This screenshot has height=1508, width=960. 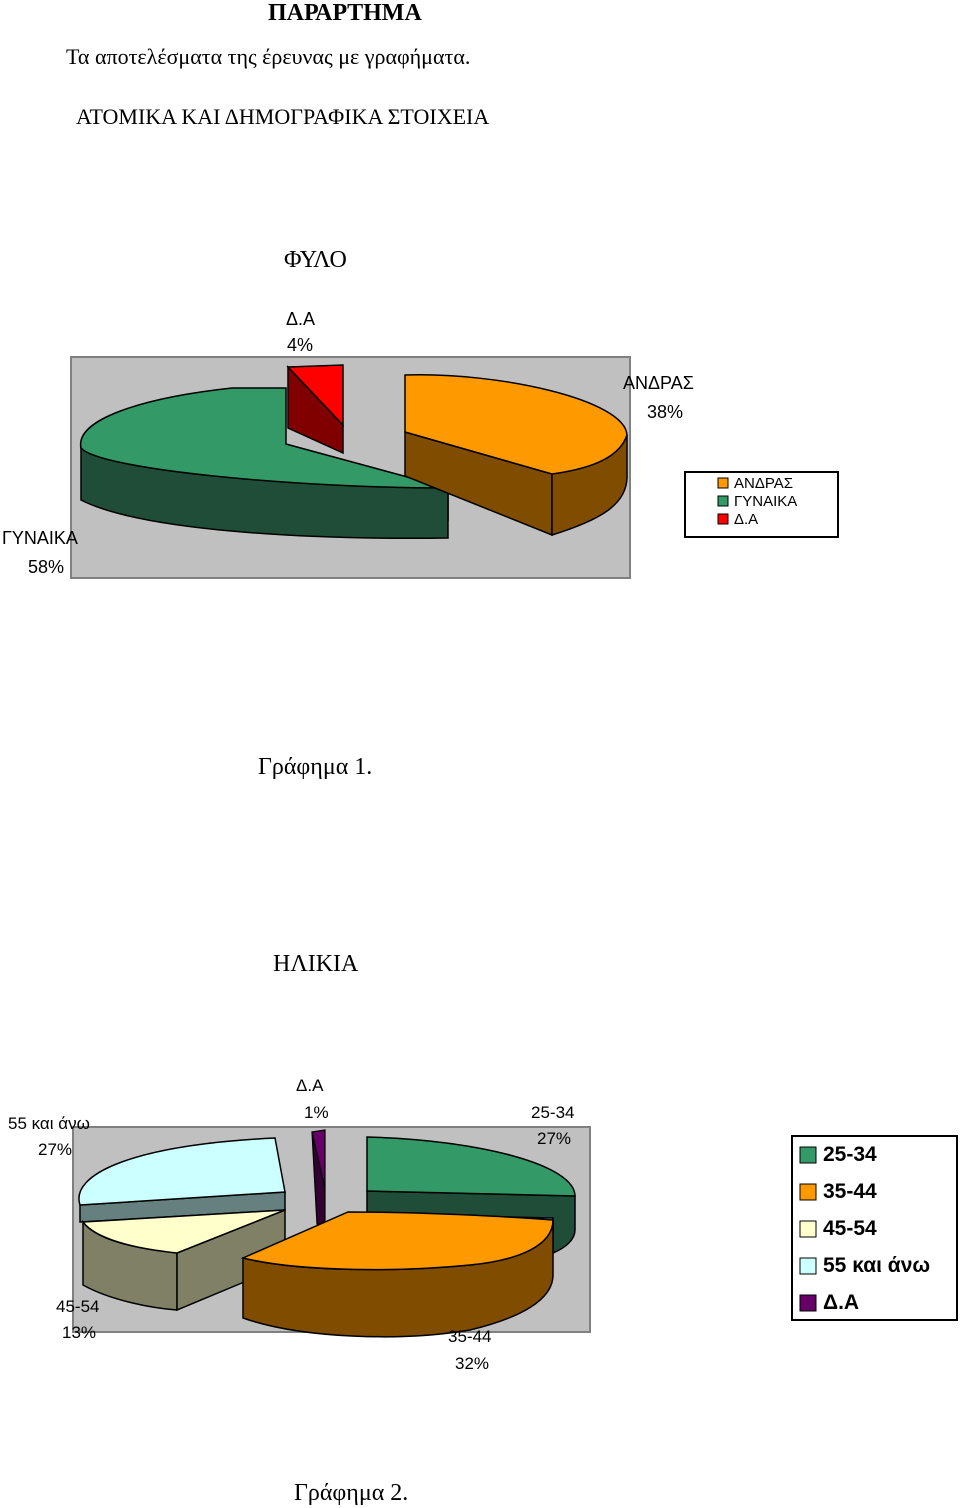 What do you see at coordinates (764, 483) in the screenshot?
I see `chart1-legend-label-0: ΑΝΔΡΑΣ` at bounding box center [764, 483].